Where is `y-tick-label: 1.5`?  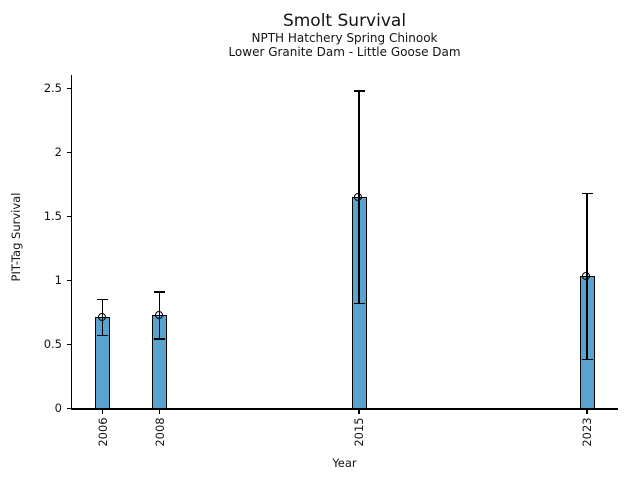
y-tick-label: 1.5 is located at coordinates (52, 216).